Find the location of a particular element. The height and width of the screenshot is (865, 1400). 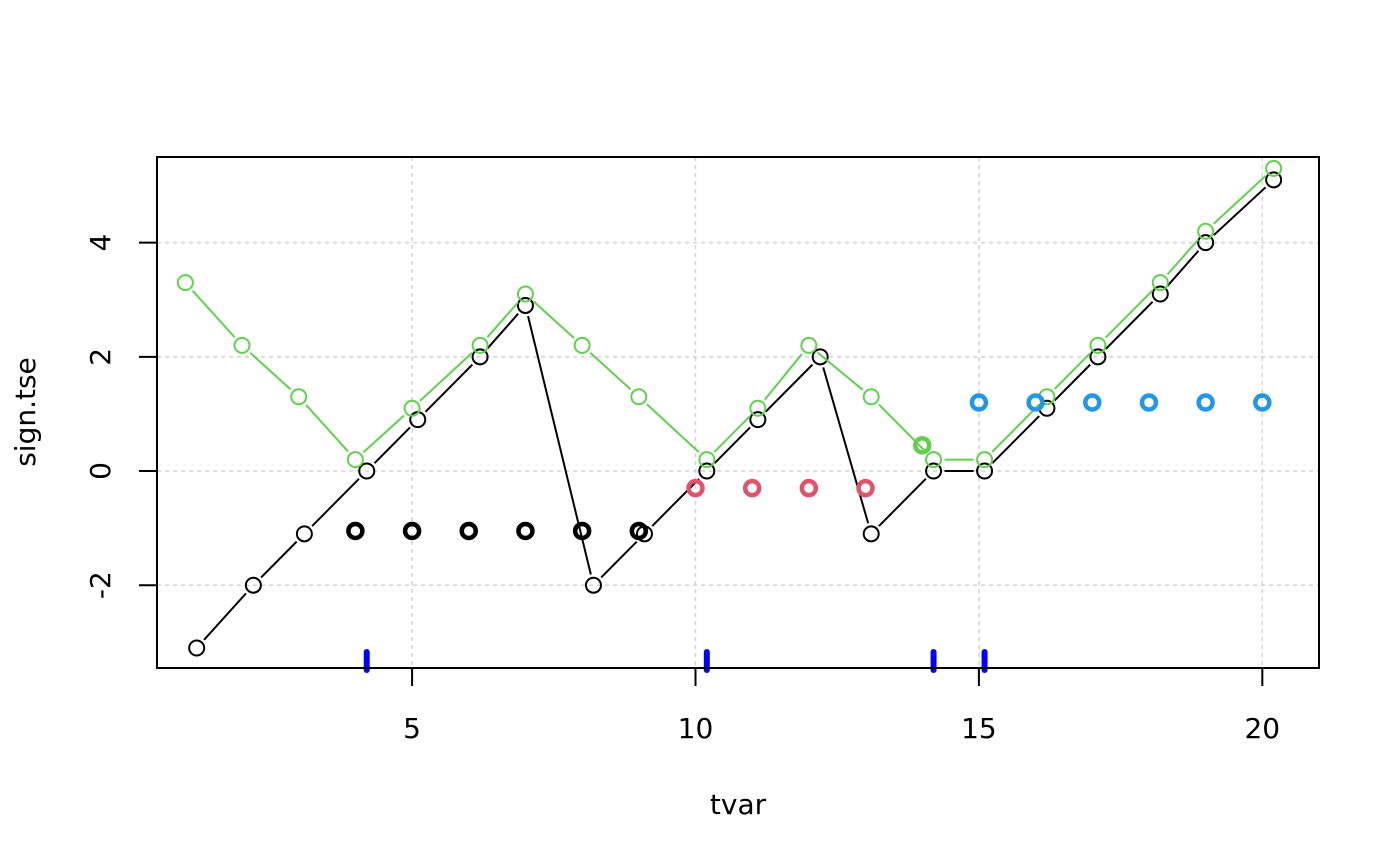

x-tick-label: 10 is located at coordinates (696, 728).